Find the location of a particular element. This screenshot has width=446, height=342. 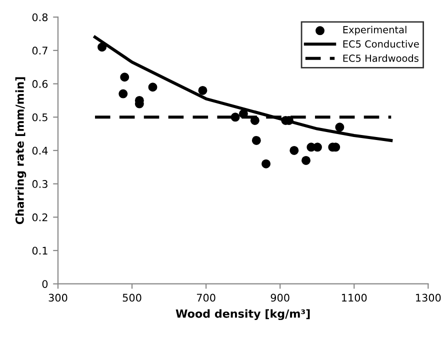

x-axis-title: Wood density [kg/m³] is located at coordinates (243, 314).